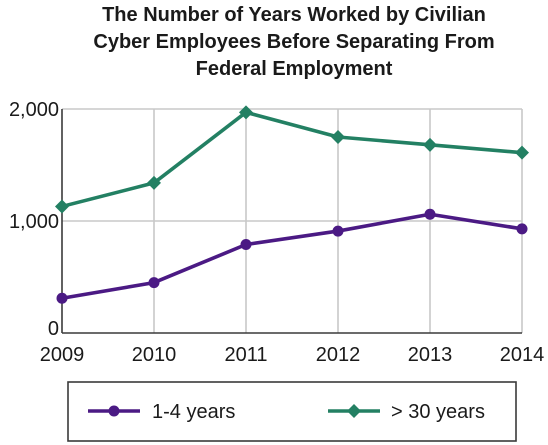 The width and height of the screenshot is (548, 445). What do you see at coordinates (522, 355) in the screenshot?
I see `x-tick-label: 2014` at bounding box center [522, 355].